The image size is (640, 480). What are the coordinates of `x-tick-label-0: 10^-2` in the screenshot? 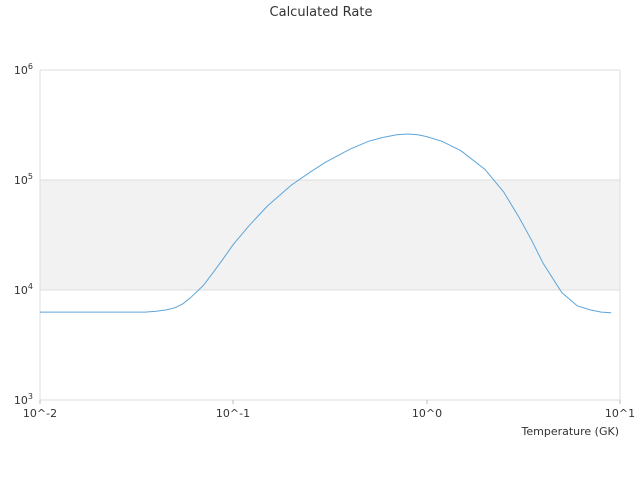 It's located at (40, 413).